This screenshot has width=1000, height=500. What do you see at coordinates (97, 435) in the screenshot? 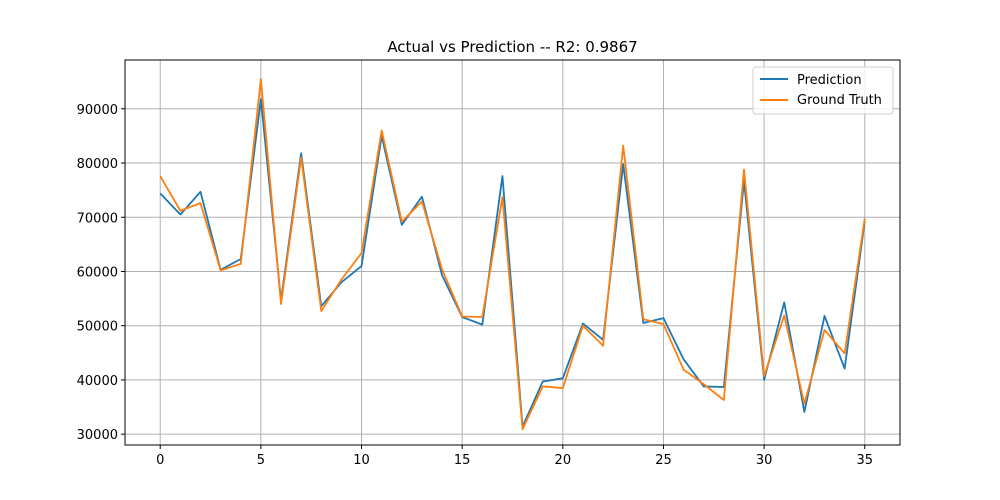
I see `y-tick-label: 30000` at bounding box center [97, 435].